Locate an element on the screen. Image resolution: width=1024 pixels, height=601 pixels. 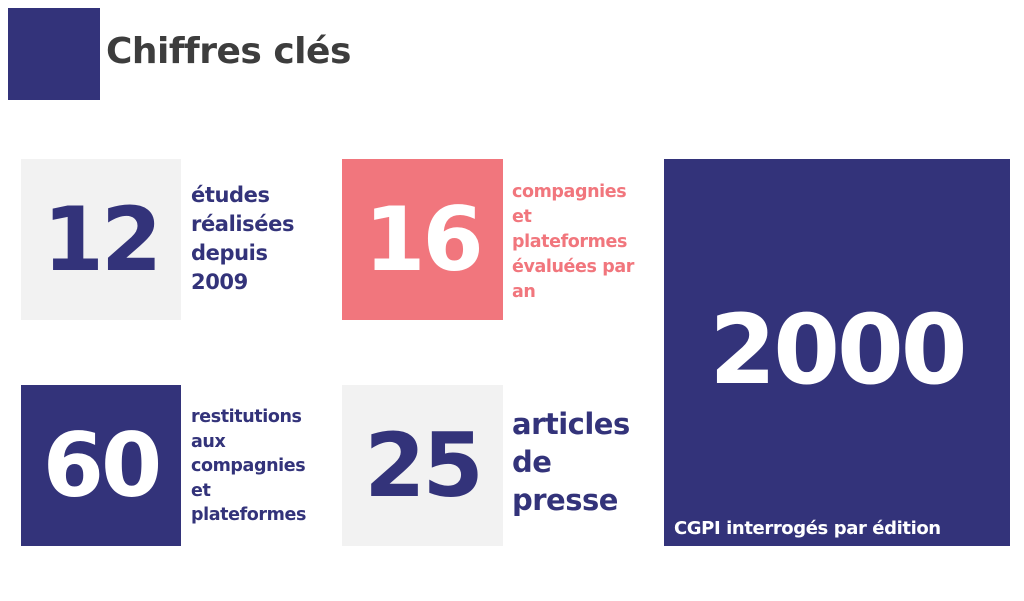
stat-label-etudes: études réalisées depuis 2009 is located at coordinates (243, 238).